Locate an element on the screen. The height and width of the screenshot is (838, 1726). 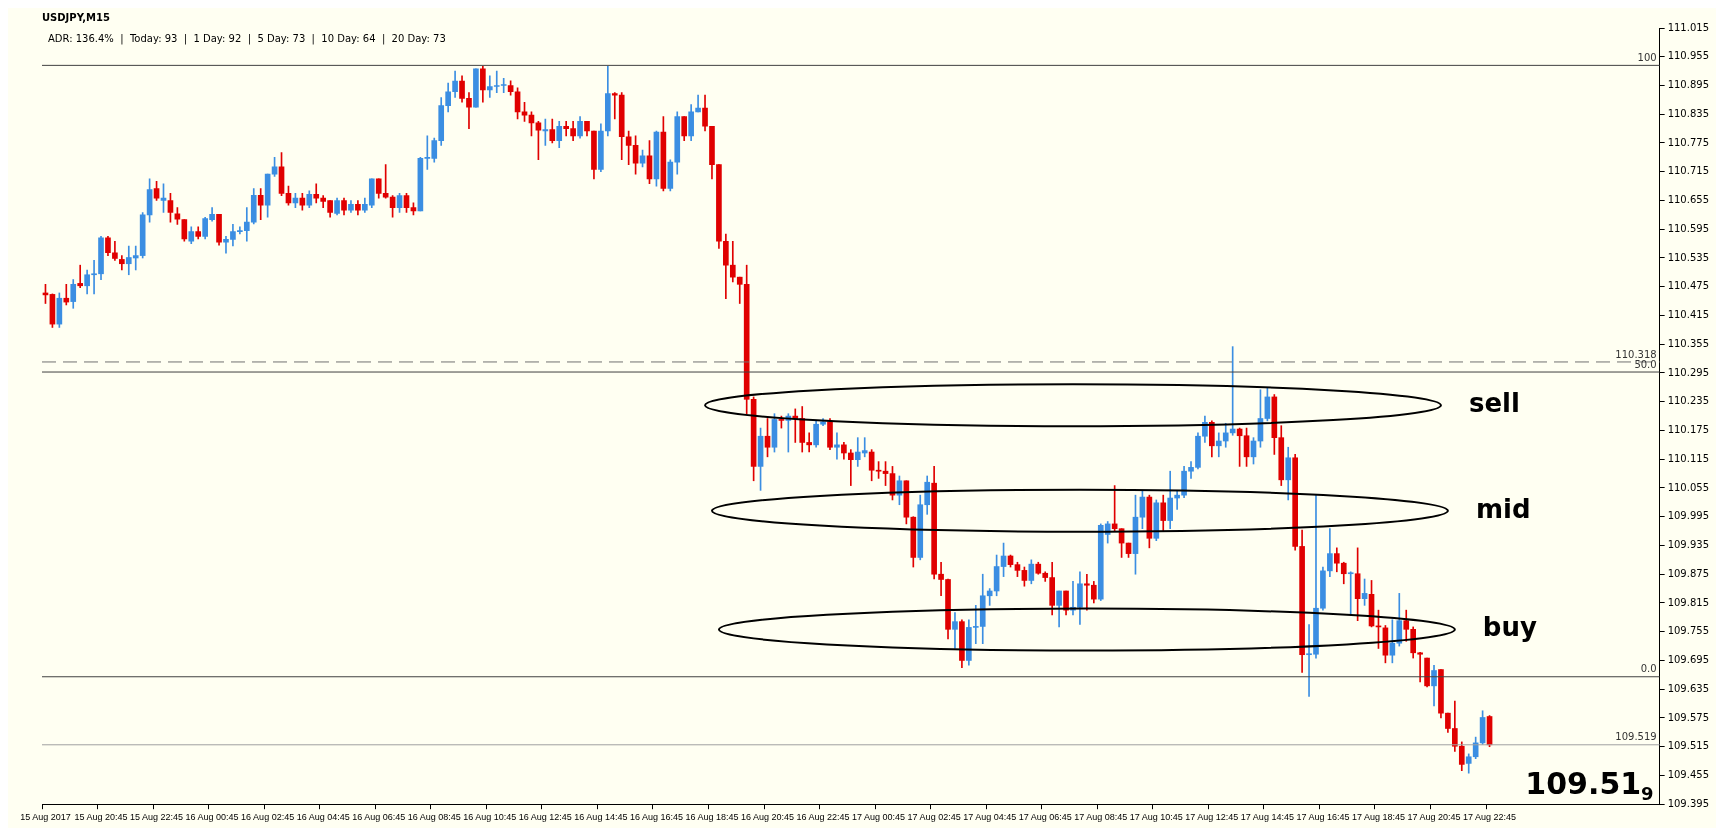
x-tick-label: 15 Aug 2017 is located at coordinates (45, 817).